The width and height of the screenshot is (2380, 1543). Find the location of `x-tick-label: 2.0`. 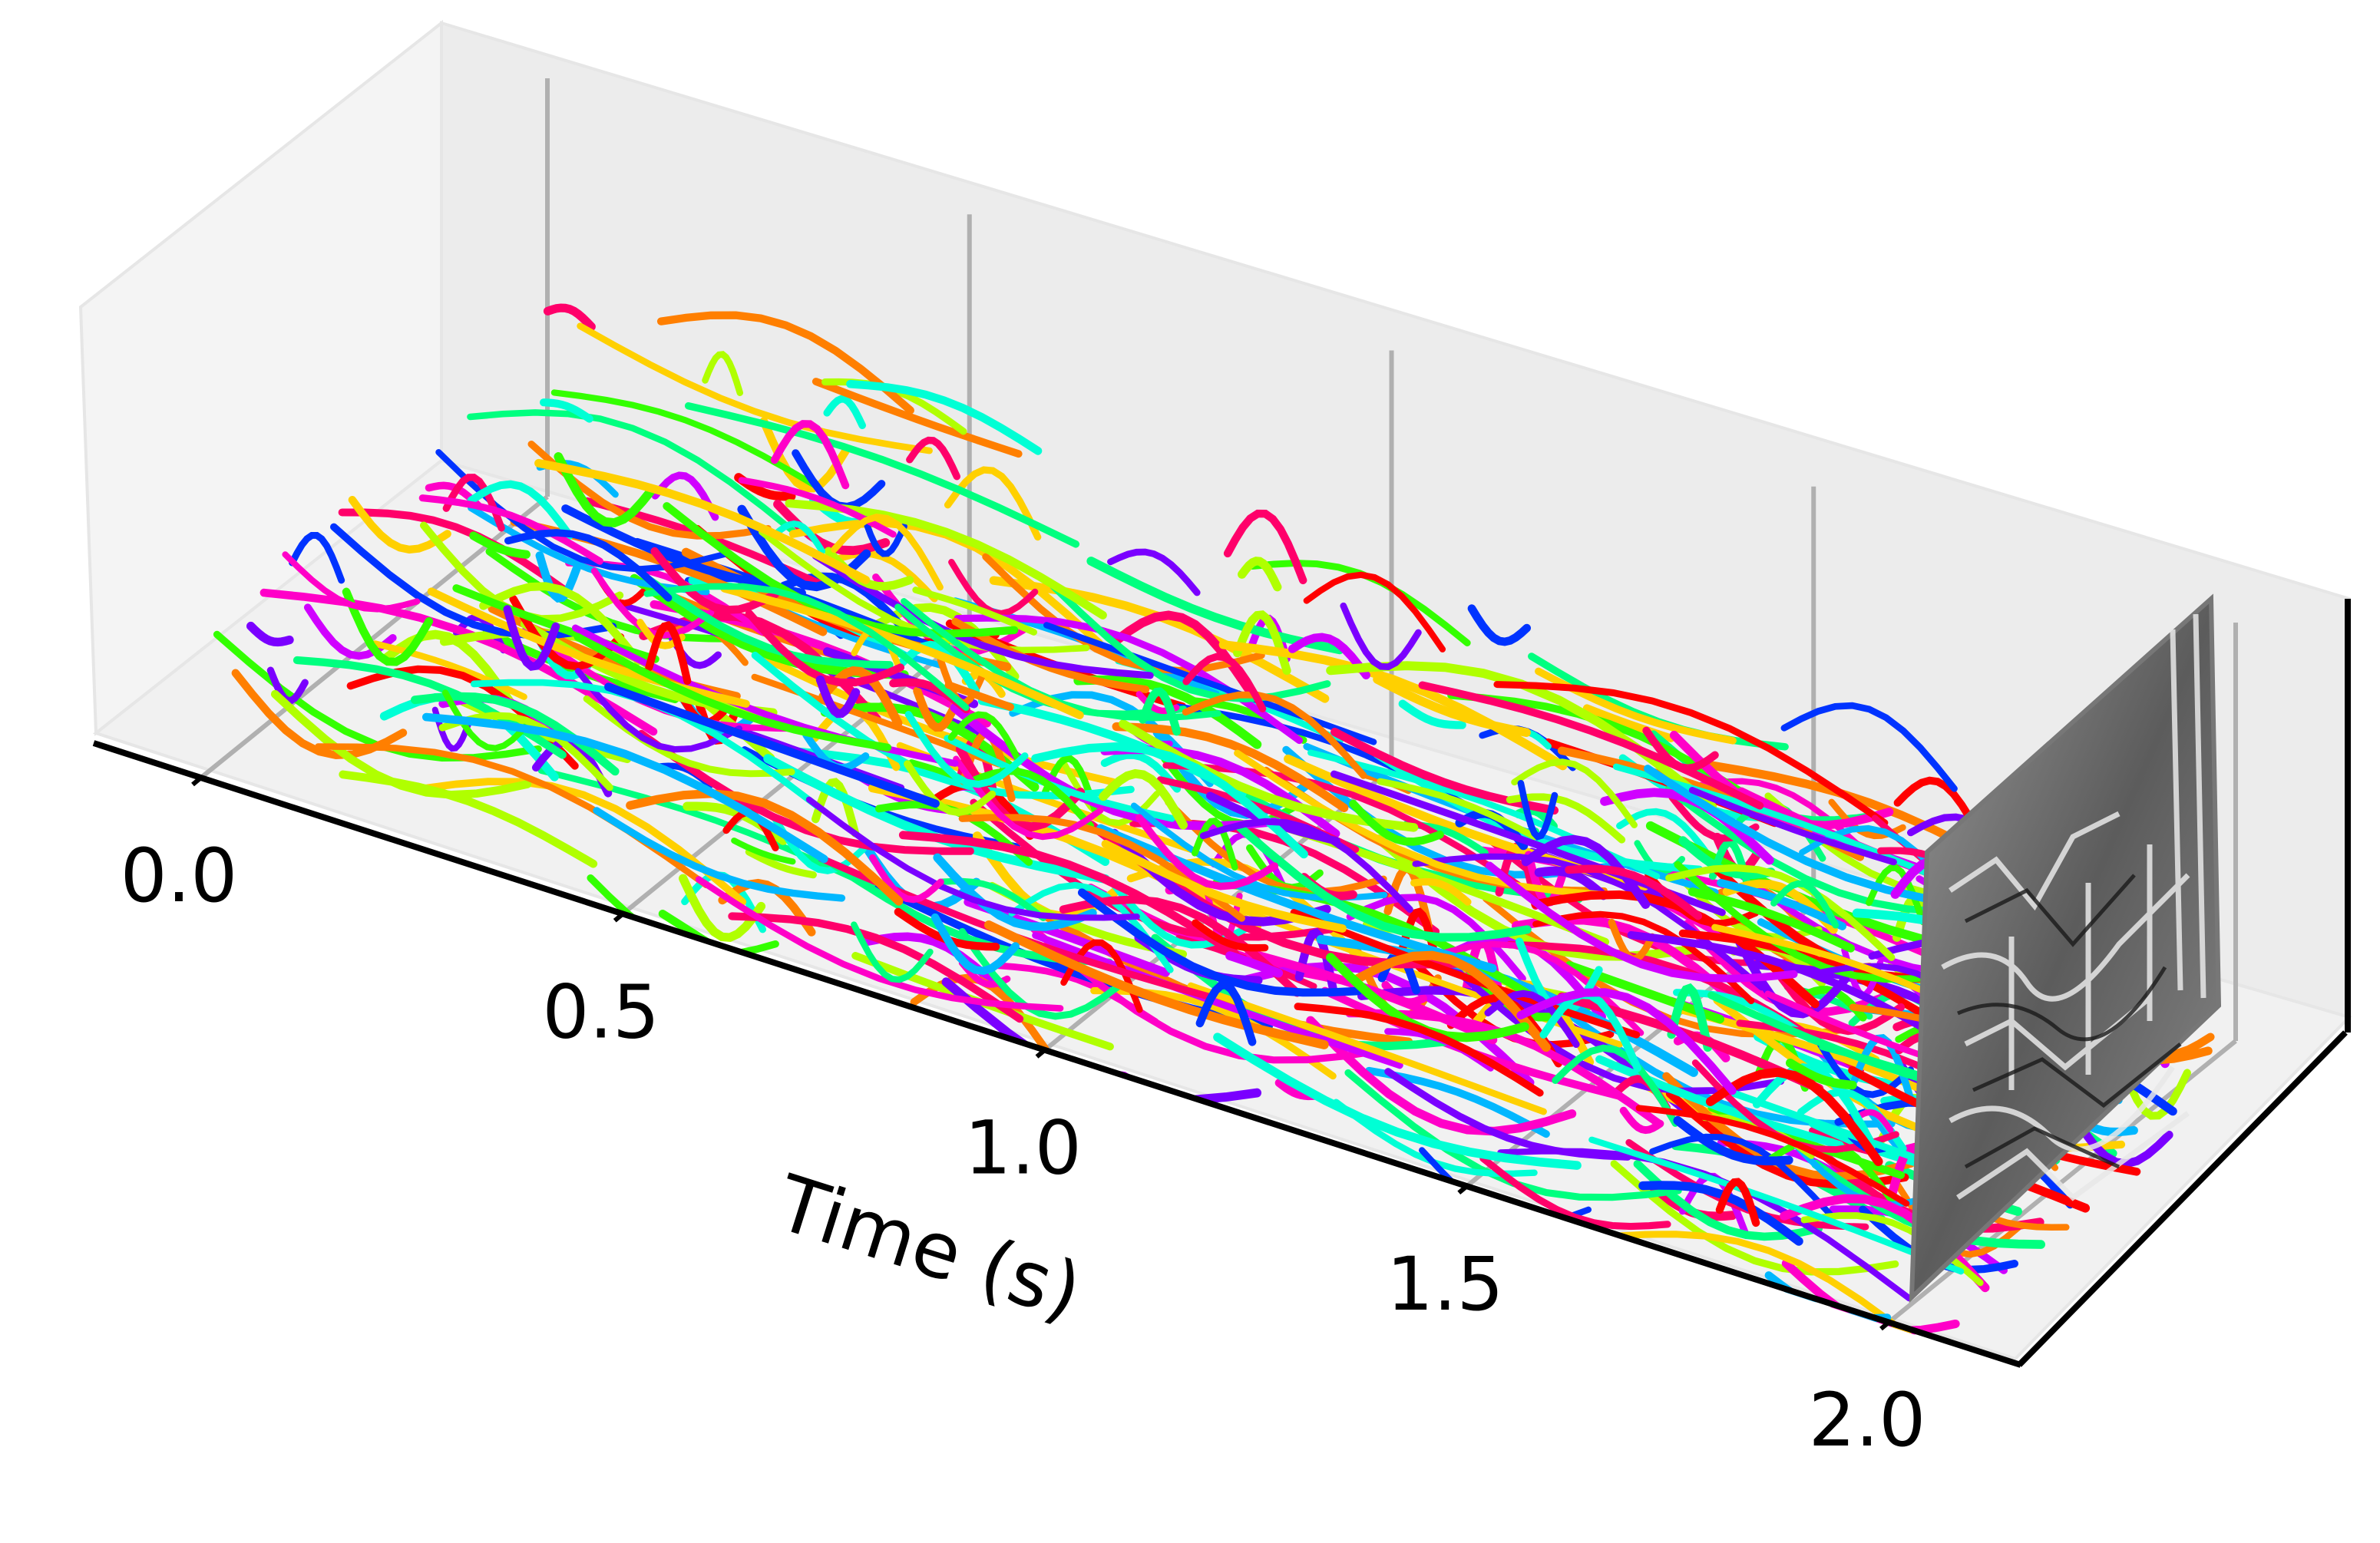

x-tick-label: 2.0 is located at coordinates (1867, 1420).